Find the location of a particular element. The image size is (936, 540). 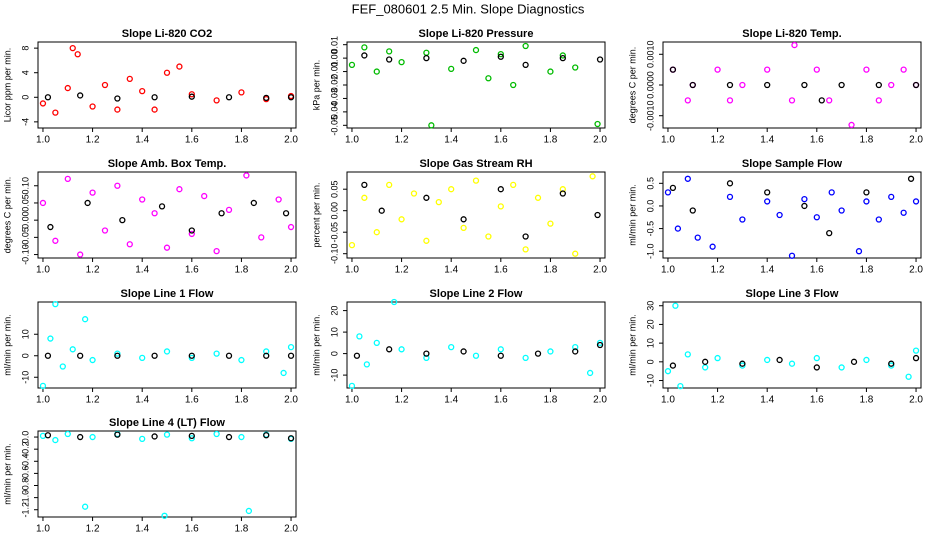

y-tick-label: -1.0 is located at coordinates (650, 251).